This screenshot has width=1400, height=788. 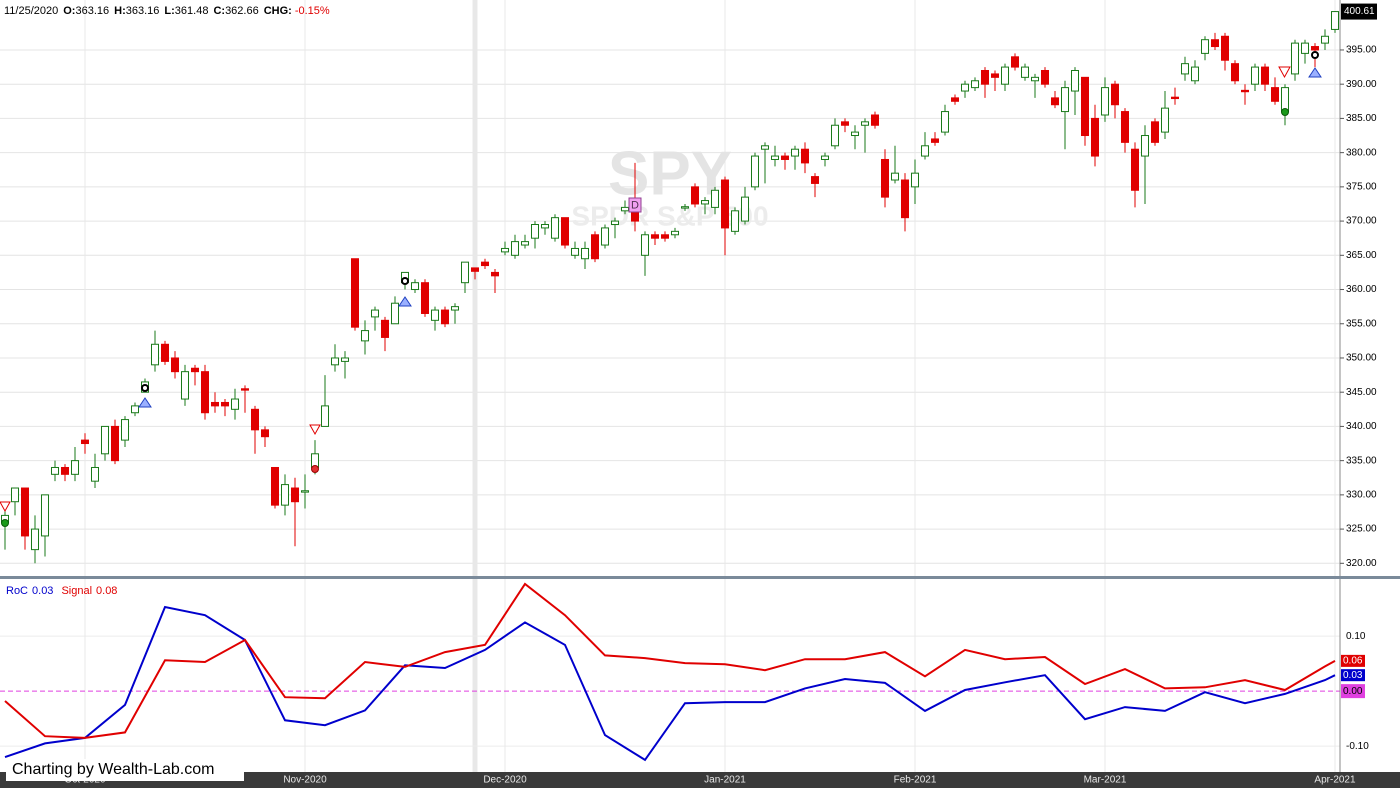 What do you see at coordinates (405, 281) in the screenshot?
I see `exit-dot` at bounding box center [405, 281].